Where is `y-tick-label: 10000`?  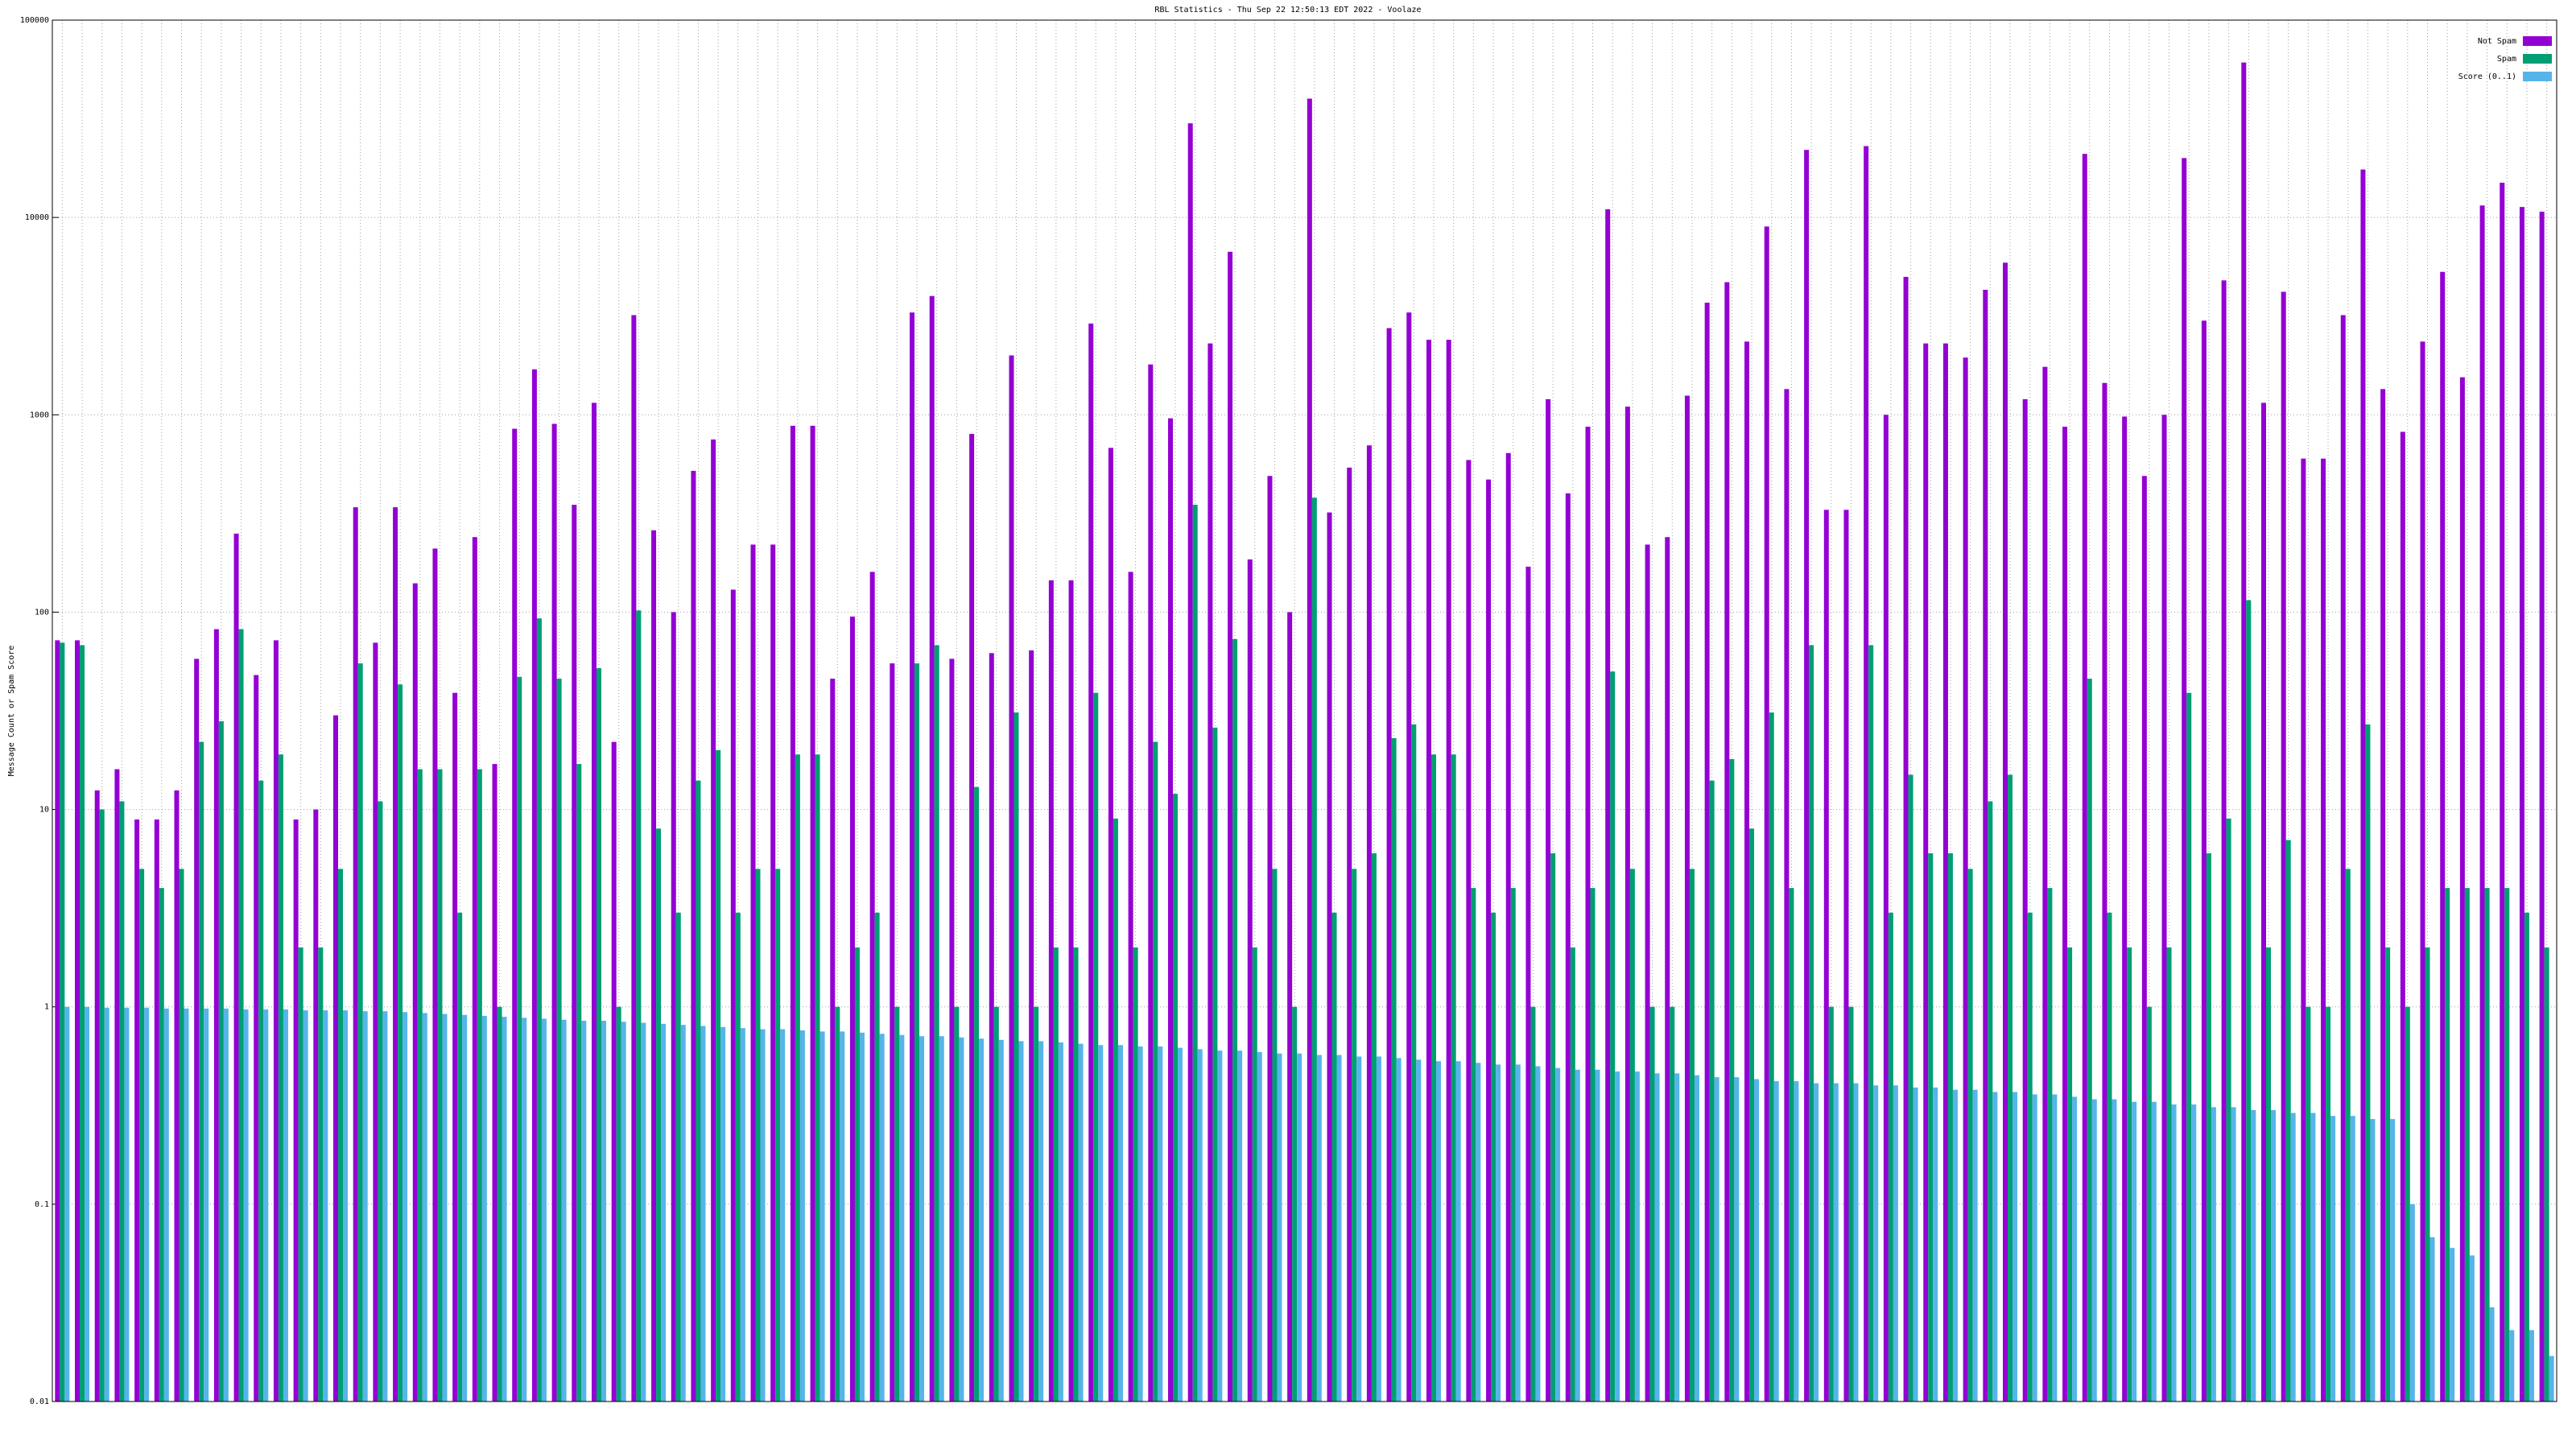 y-tick-label: 10000 is located at coordinates (37, 217).